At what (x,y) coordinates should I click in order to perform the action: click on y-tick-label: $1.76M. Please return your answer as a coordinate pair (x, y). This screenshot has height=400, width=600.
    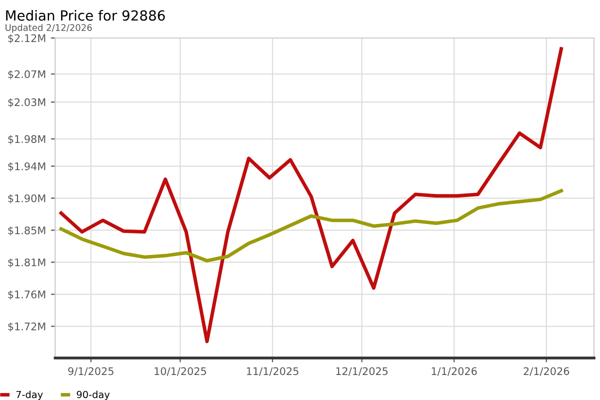
    Looking at the image, I should click on (27, 295).